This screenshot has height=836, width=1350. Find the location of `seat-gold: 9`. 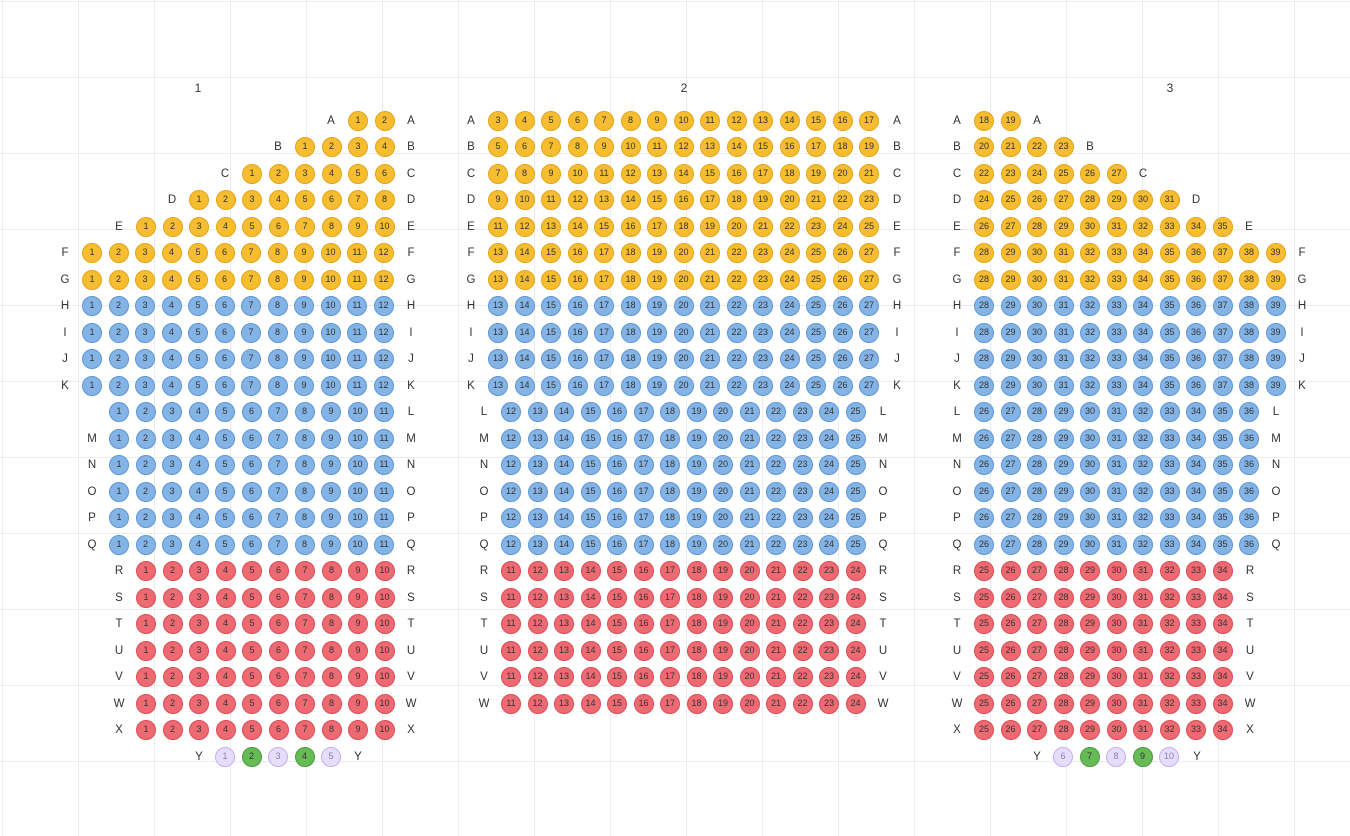

seat-gold: 9 is located at coordinates (358, 226).